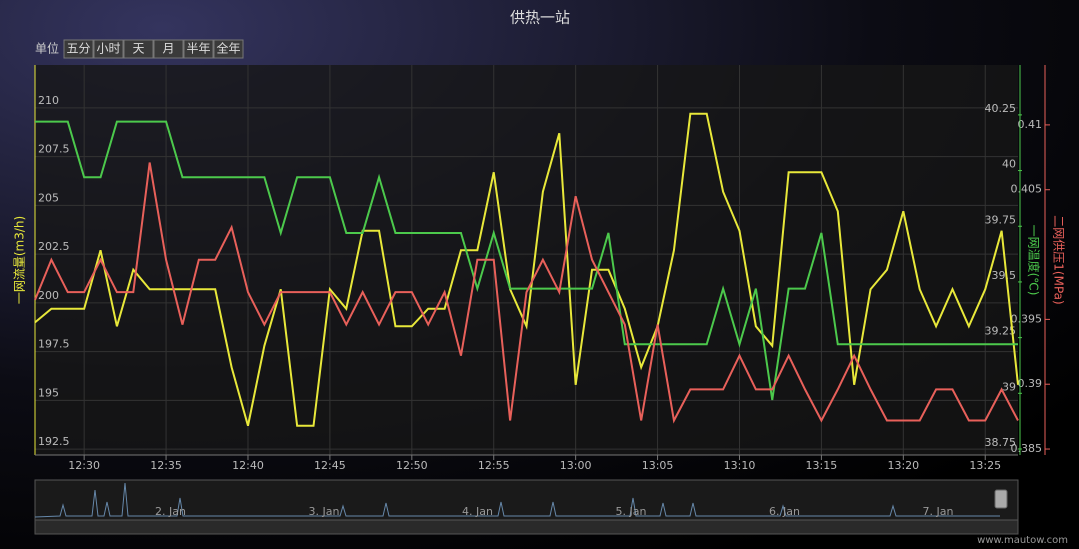  Describe the element at coordinates (54, 149) in the screenshot. I see `y-tick-label: 207.5` at that location.